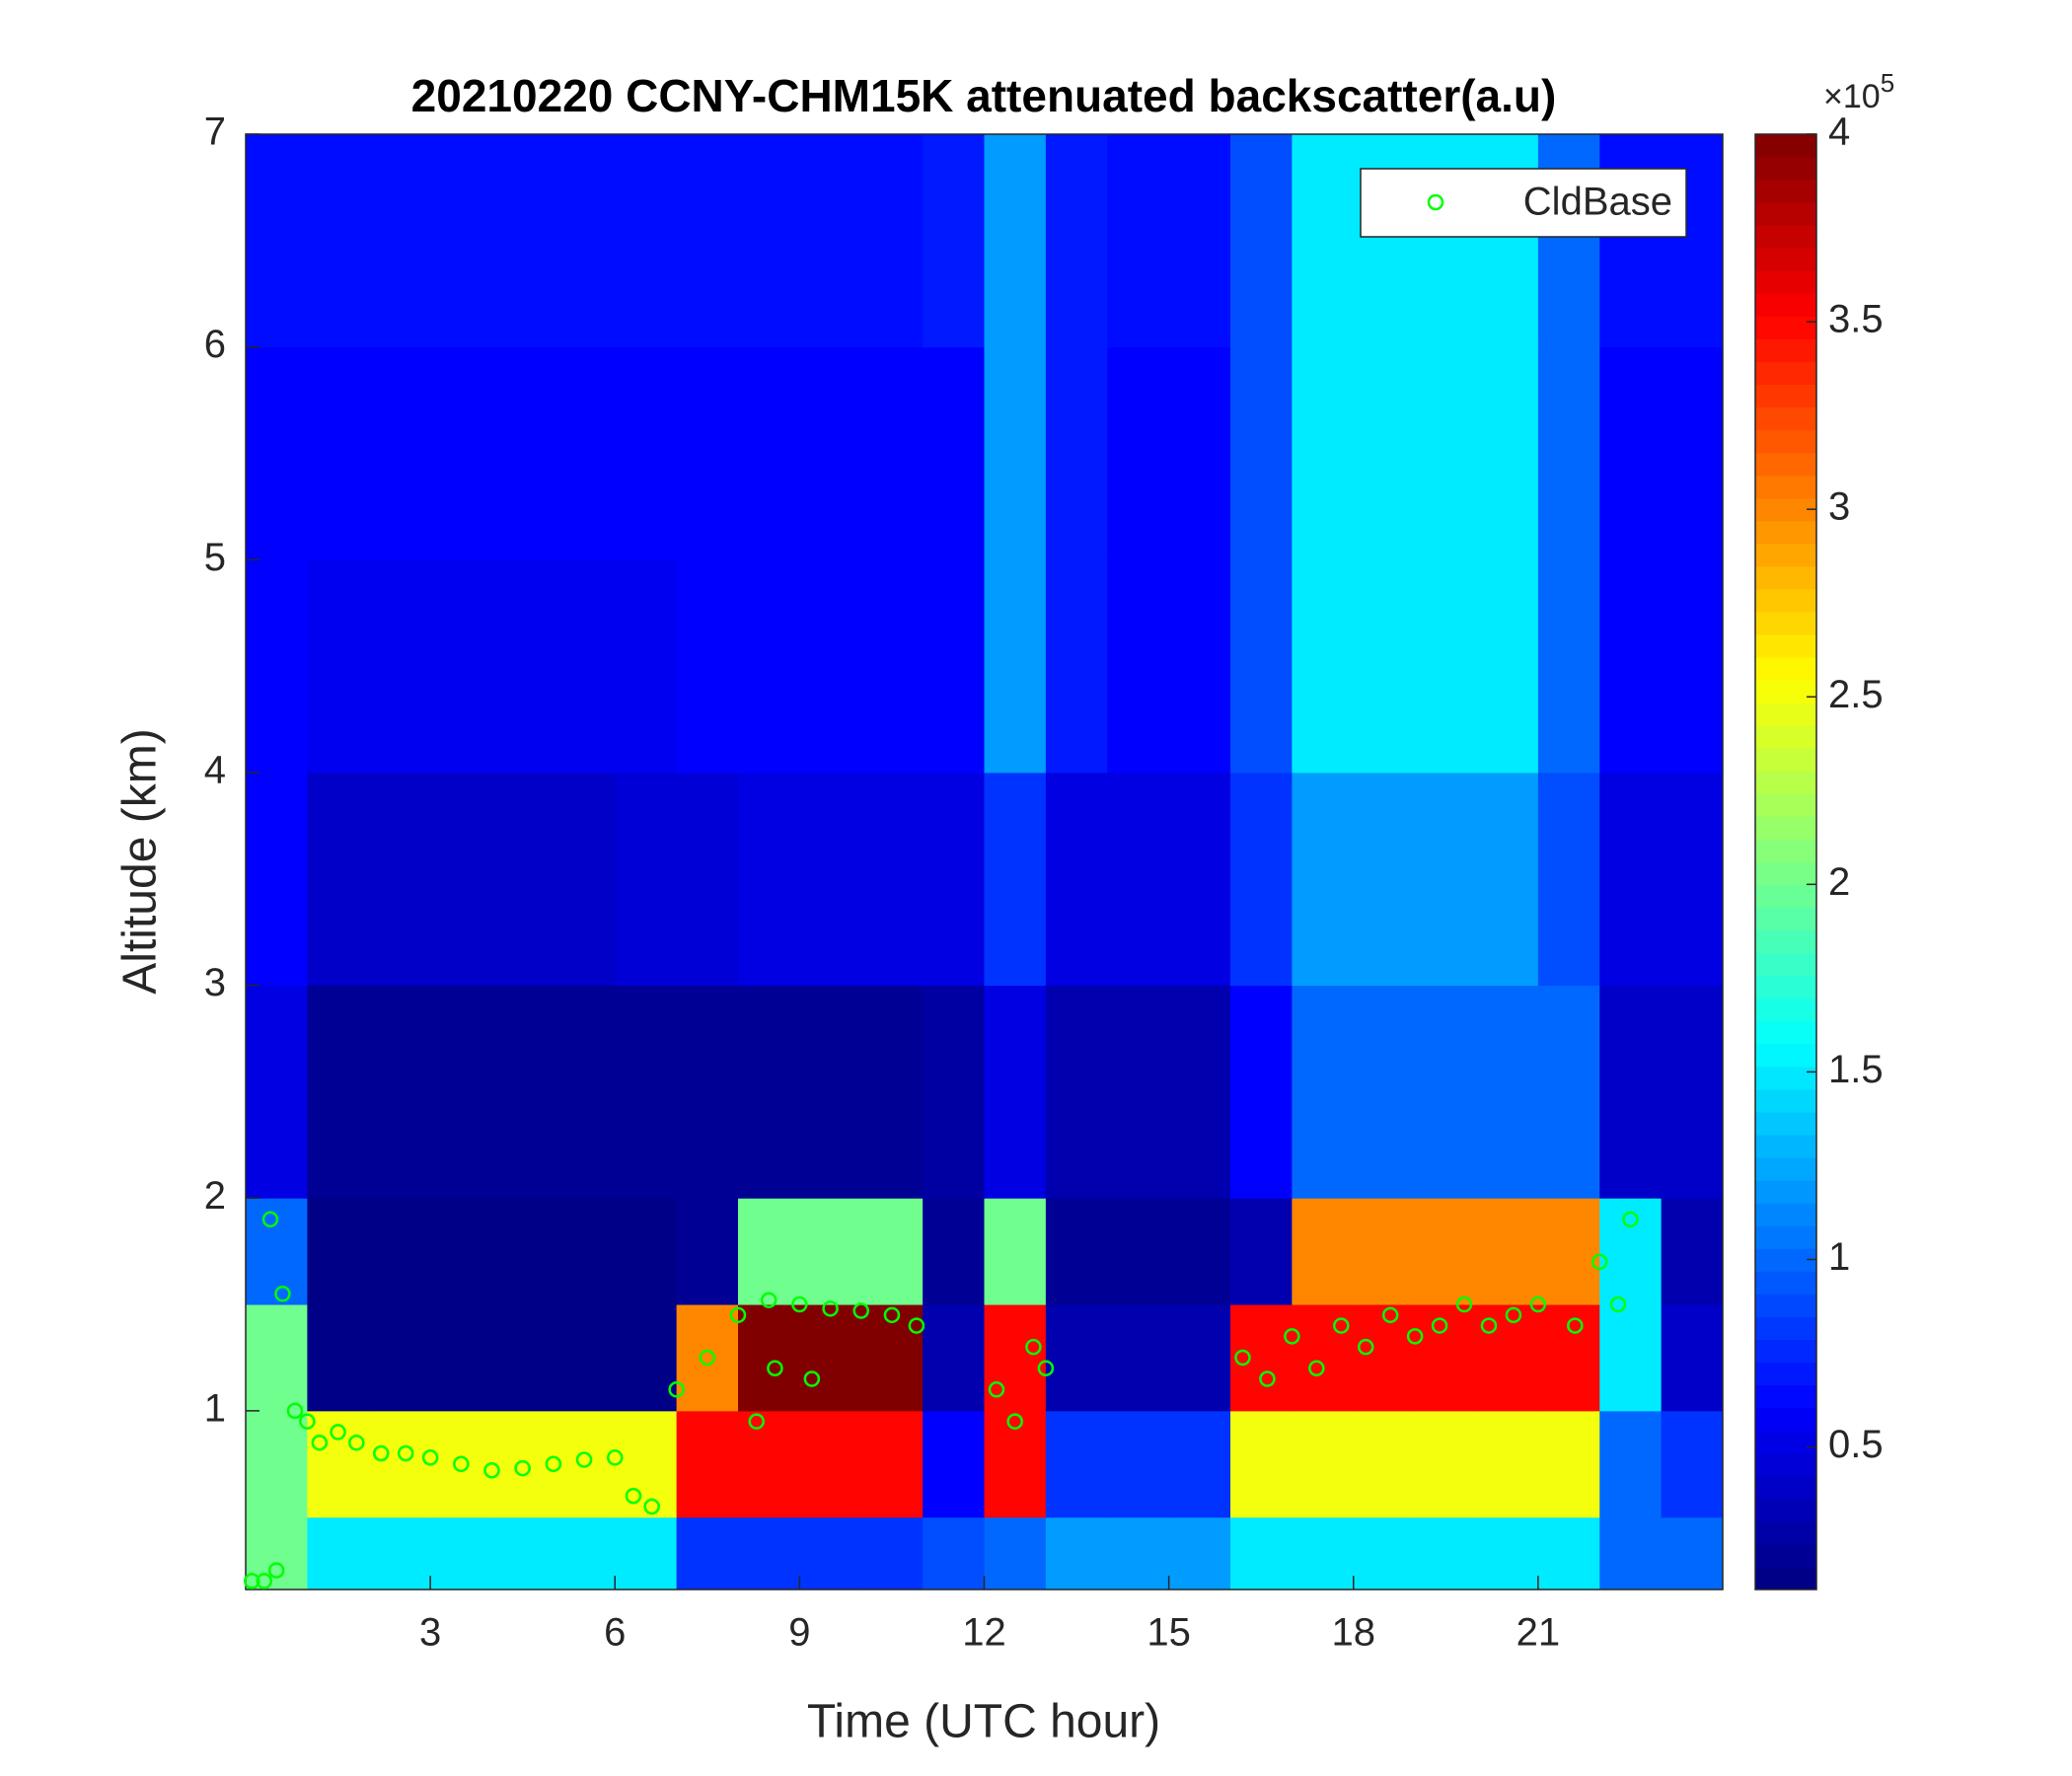 This screenshot has height=1776, width=2072. Describe the element at coordinates (1856, 695) in the screenshot. I see `colorbar-tick-label: 2.5` at that location.